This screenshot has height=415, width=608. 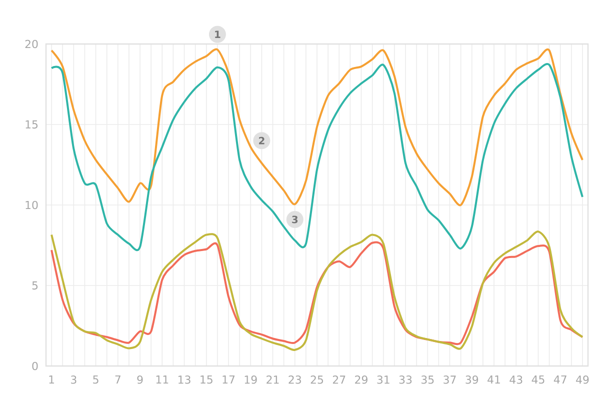 What do you see at coordinates (472, 380) in the screenshot?
I see `x-tick-label: 39` at bounding box center [472, 380].